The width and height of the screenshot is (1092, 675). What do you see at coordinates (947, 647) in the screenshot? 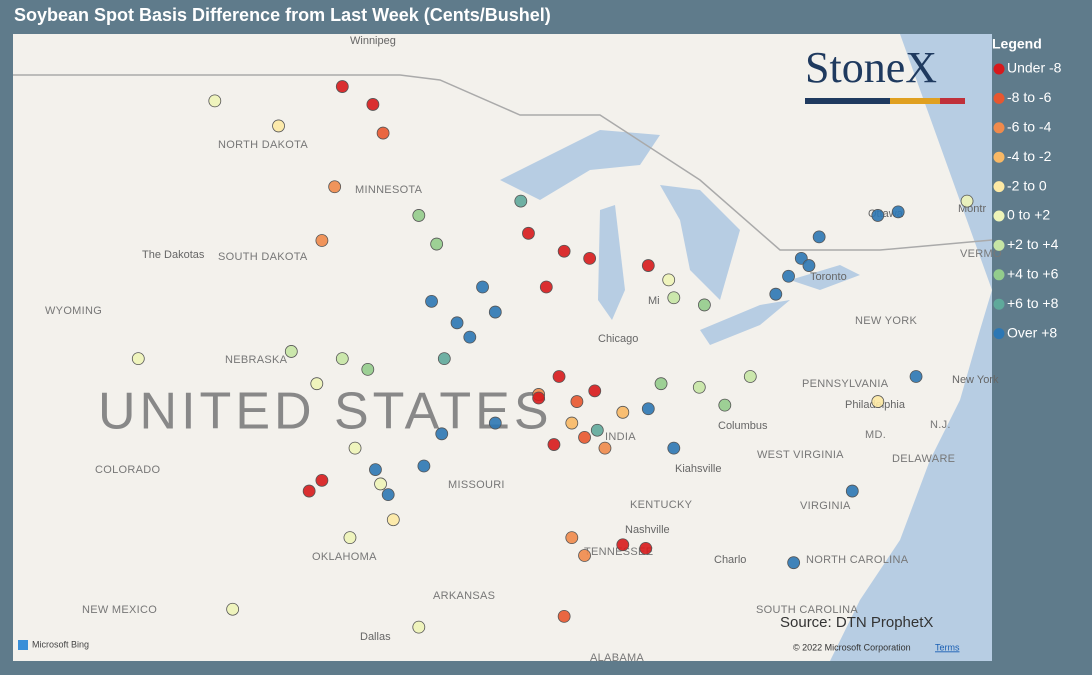
I see `terms-link: Terms` at bounding box center [947, 647].